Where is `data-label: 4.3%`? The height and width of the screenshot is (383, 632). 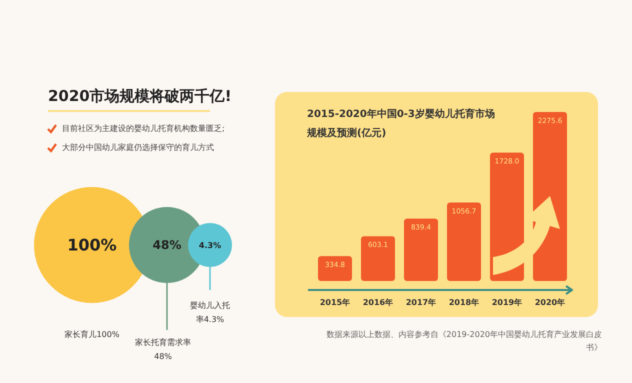 data-label: 4.3% is located at coordinates (210, 245).